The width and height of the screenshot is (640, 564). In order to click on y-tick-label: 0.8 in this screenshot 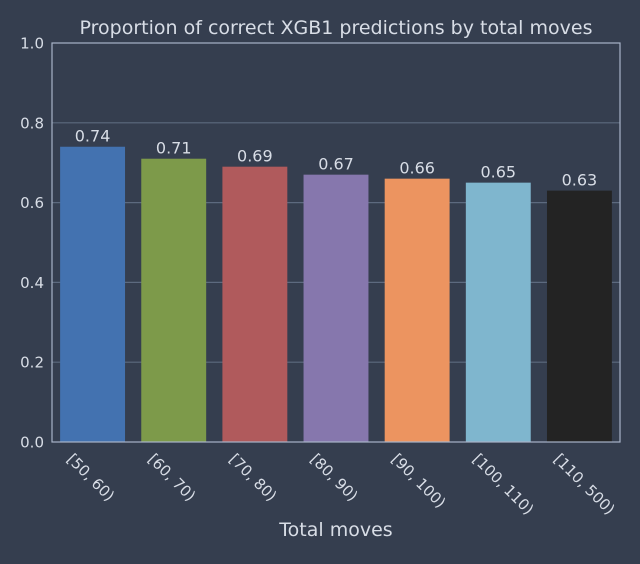, I will do `click(32, 123)`.